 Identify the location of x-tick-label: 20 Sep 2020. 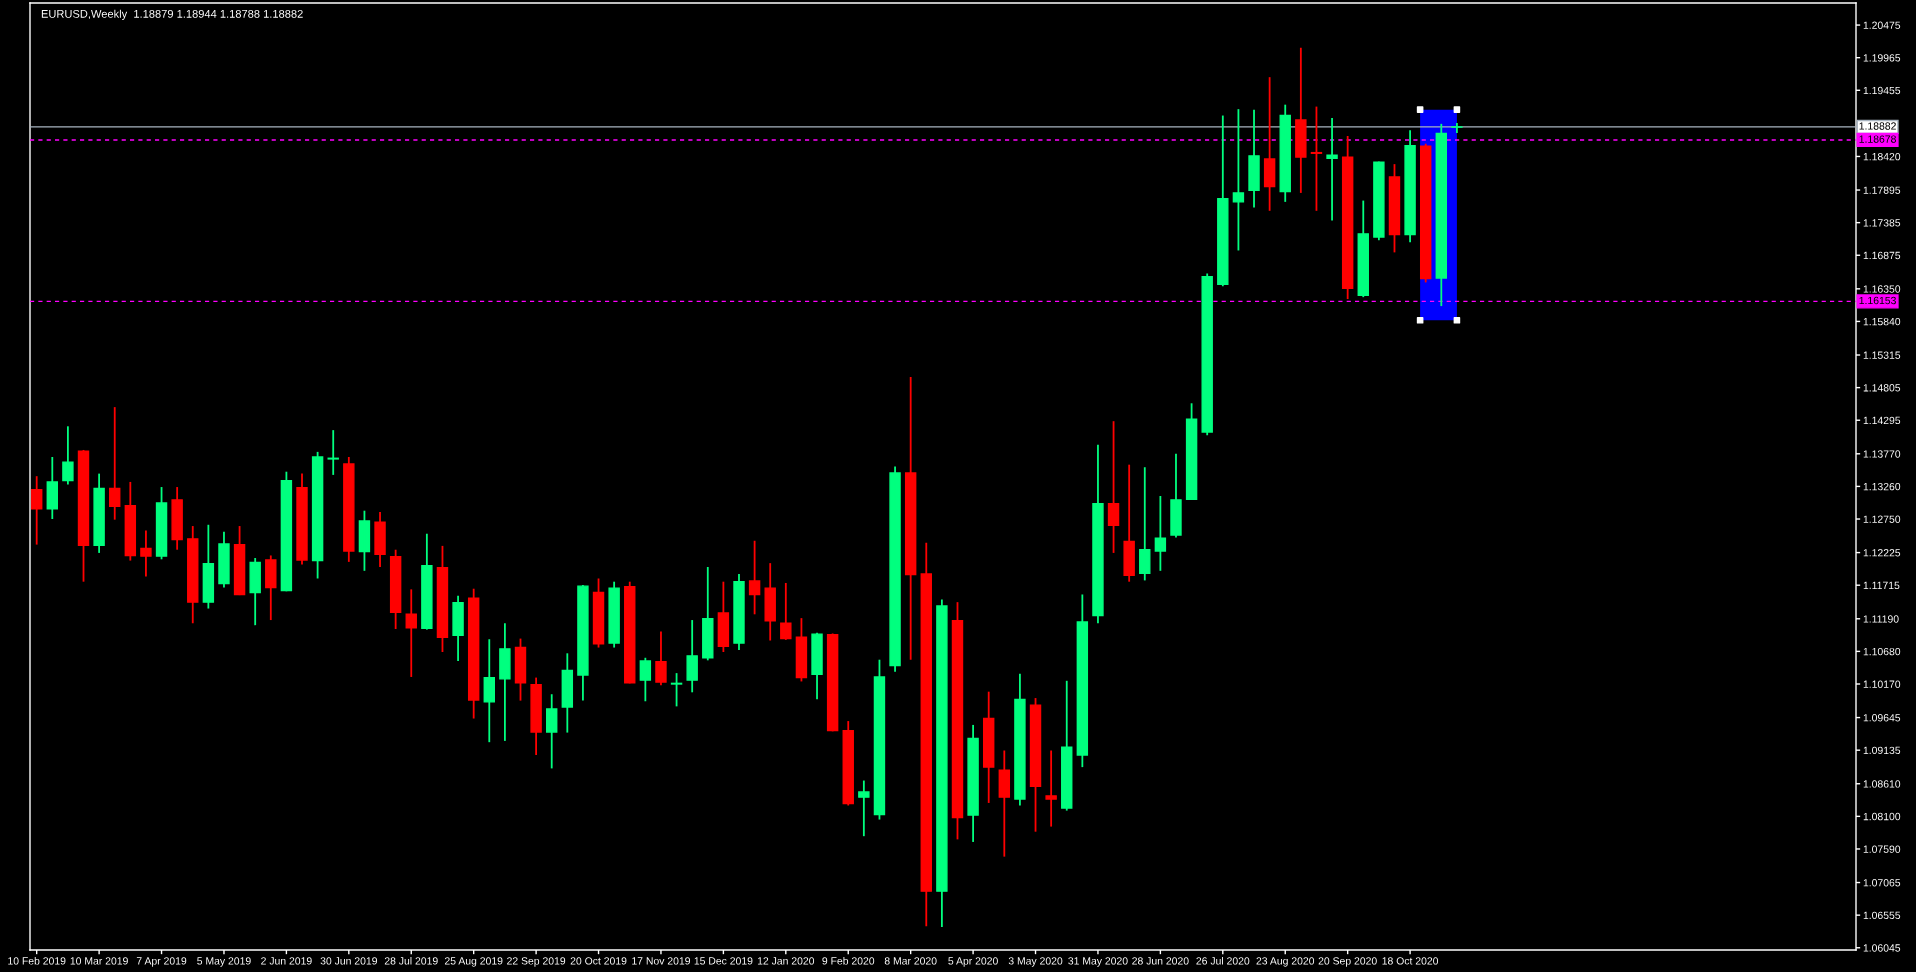
(1347, 962).